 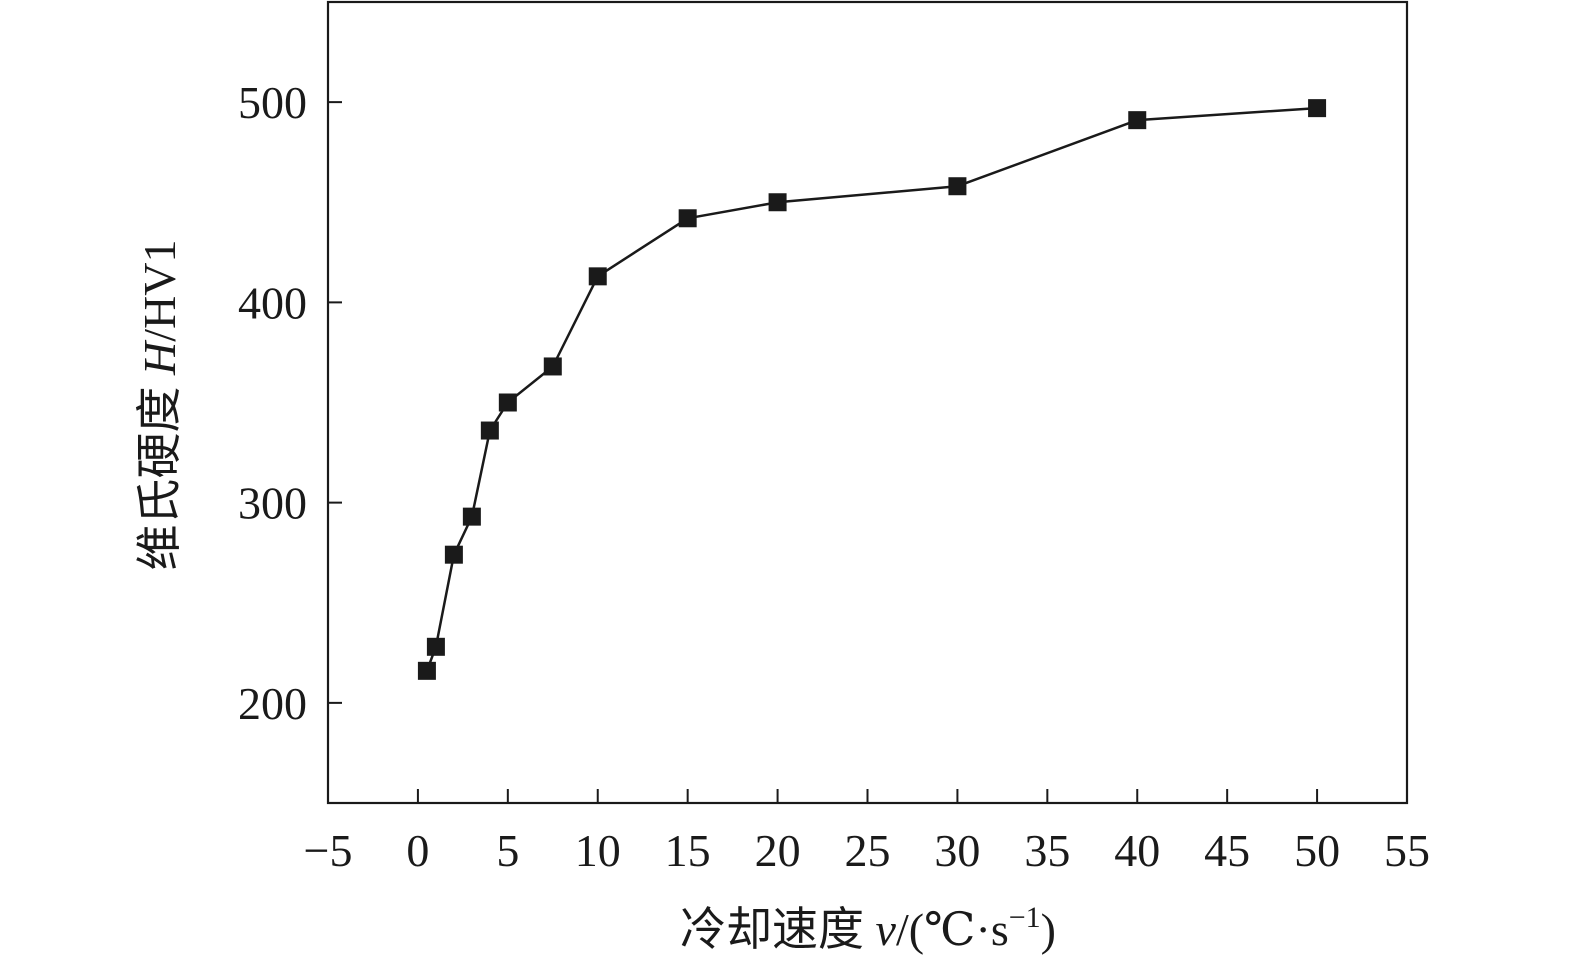 I want to click on y-axis-ticks: 200 300 400 500, so click(x=290, y=403).